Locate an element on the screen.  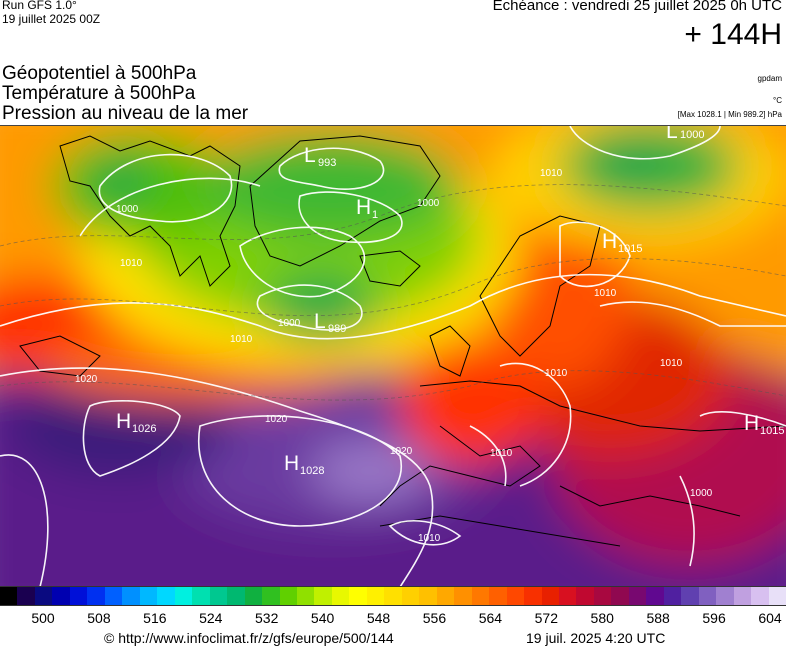
color-scale-tick: 508 is located at coordinates (99, 618).